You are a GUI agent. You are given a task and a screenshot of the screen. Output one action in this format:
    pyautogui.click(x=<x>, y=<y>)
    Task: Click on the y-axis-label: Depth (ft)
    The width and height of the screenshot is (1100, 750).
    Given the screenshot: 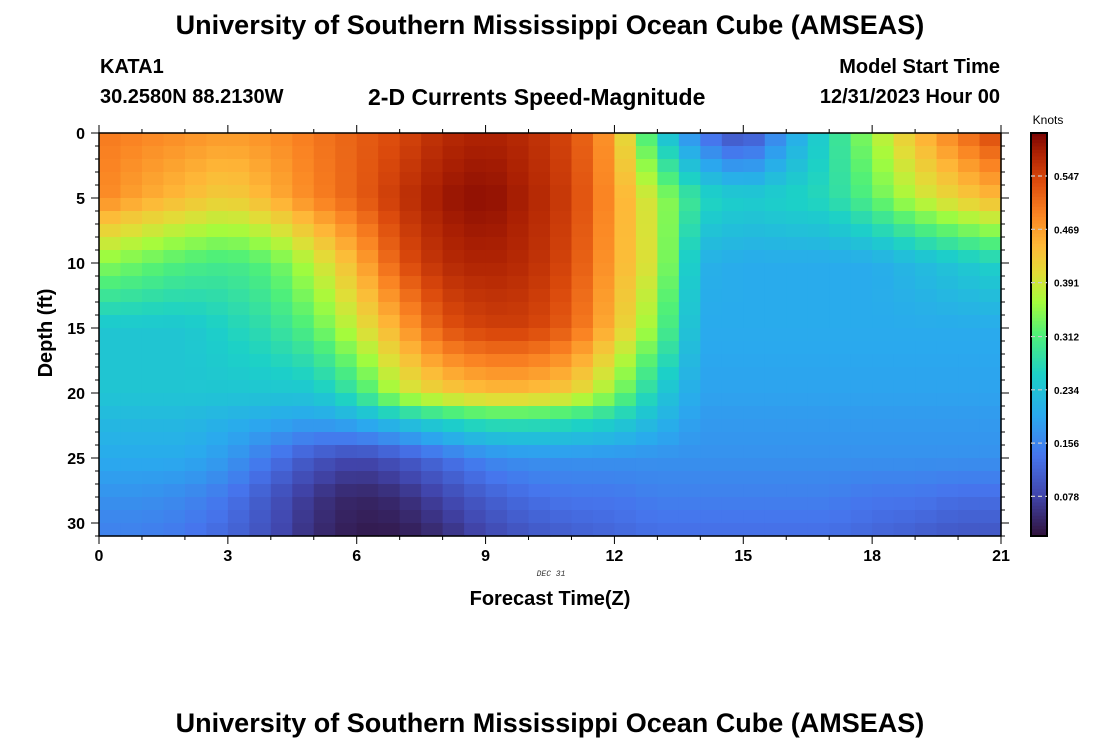 What is the action you would take?
    pyautogui.click(x=46, y=333)
    